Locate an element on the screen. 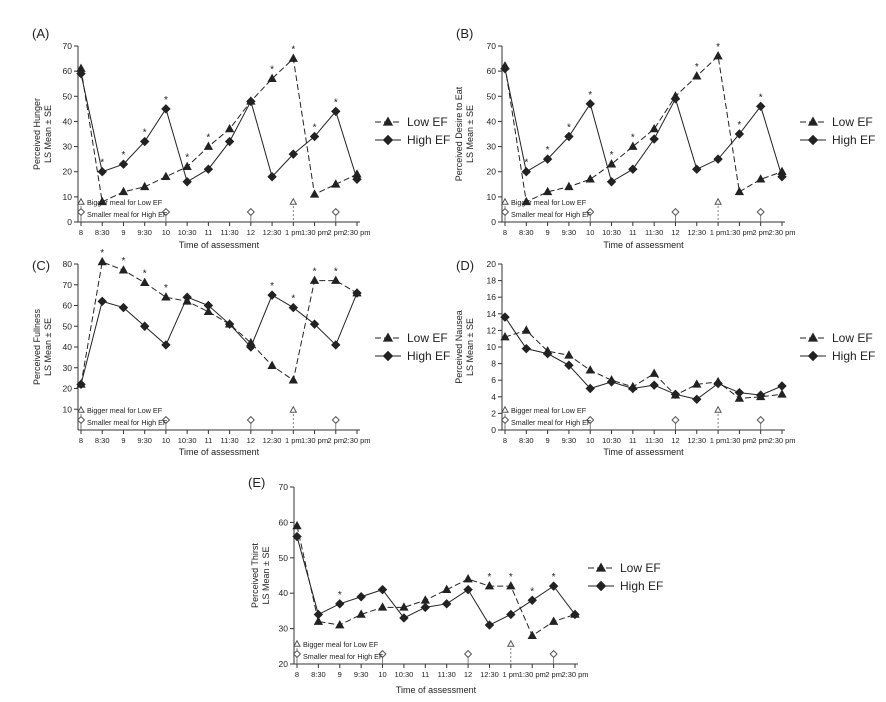 The image size is (886, 702). x-tick-label: 12:30 is located at coordinates (489, 674).